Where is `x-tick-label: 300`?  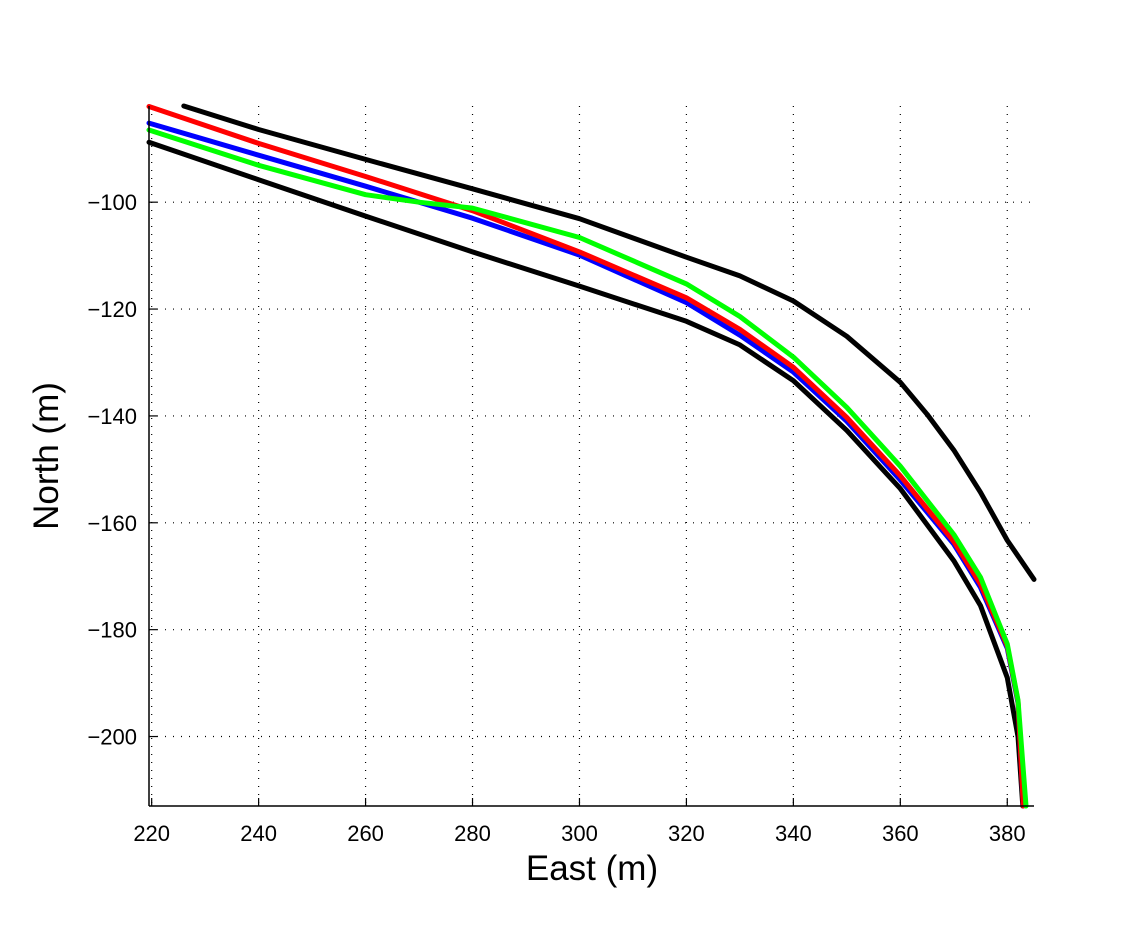 x-tick-label: 300 is located at coordinates (579, 833).